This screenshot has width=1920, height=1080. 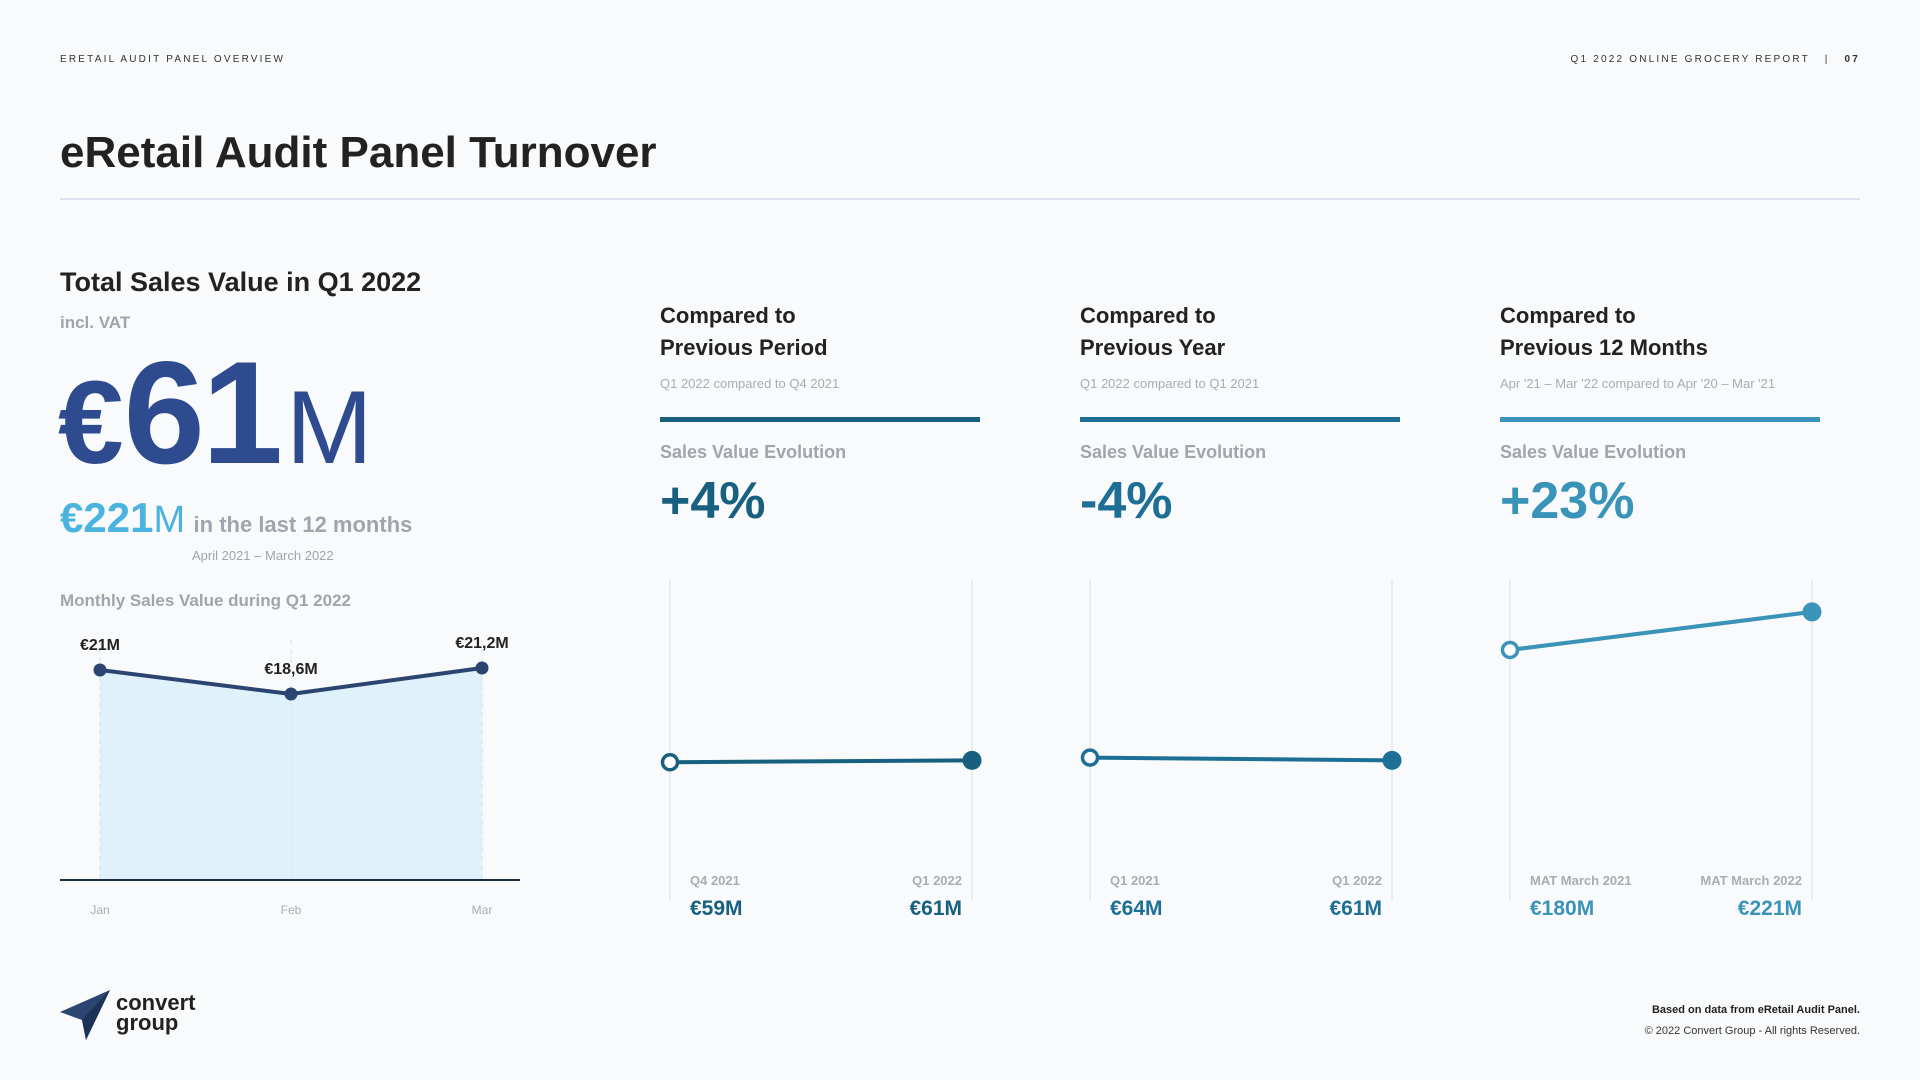 What do you see at coordinates (1661, 750) in the screenshot?
I see `previous-12-months-chart: MAT March 2021 MAT March 2022 €180M €221M` at bounding box center [1661, 750].